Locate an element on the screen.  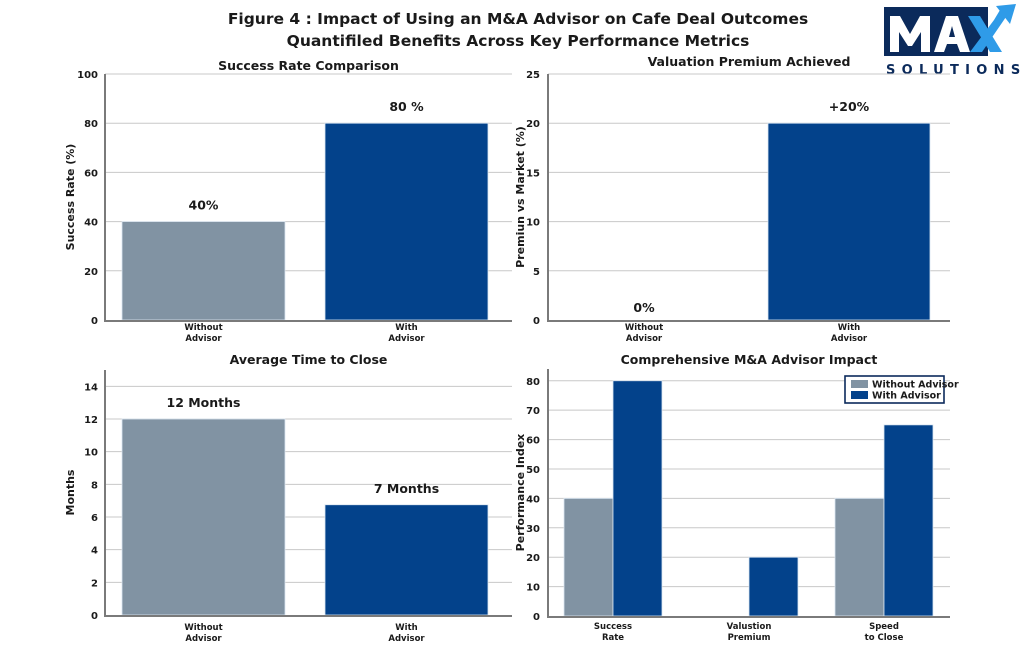
y-axis-label: Performance Index is located at coordinates (520, 493).